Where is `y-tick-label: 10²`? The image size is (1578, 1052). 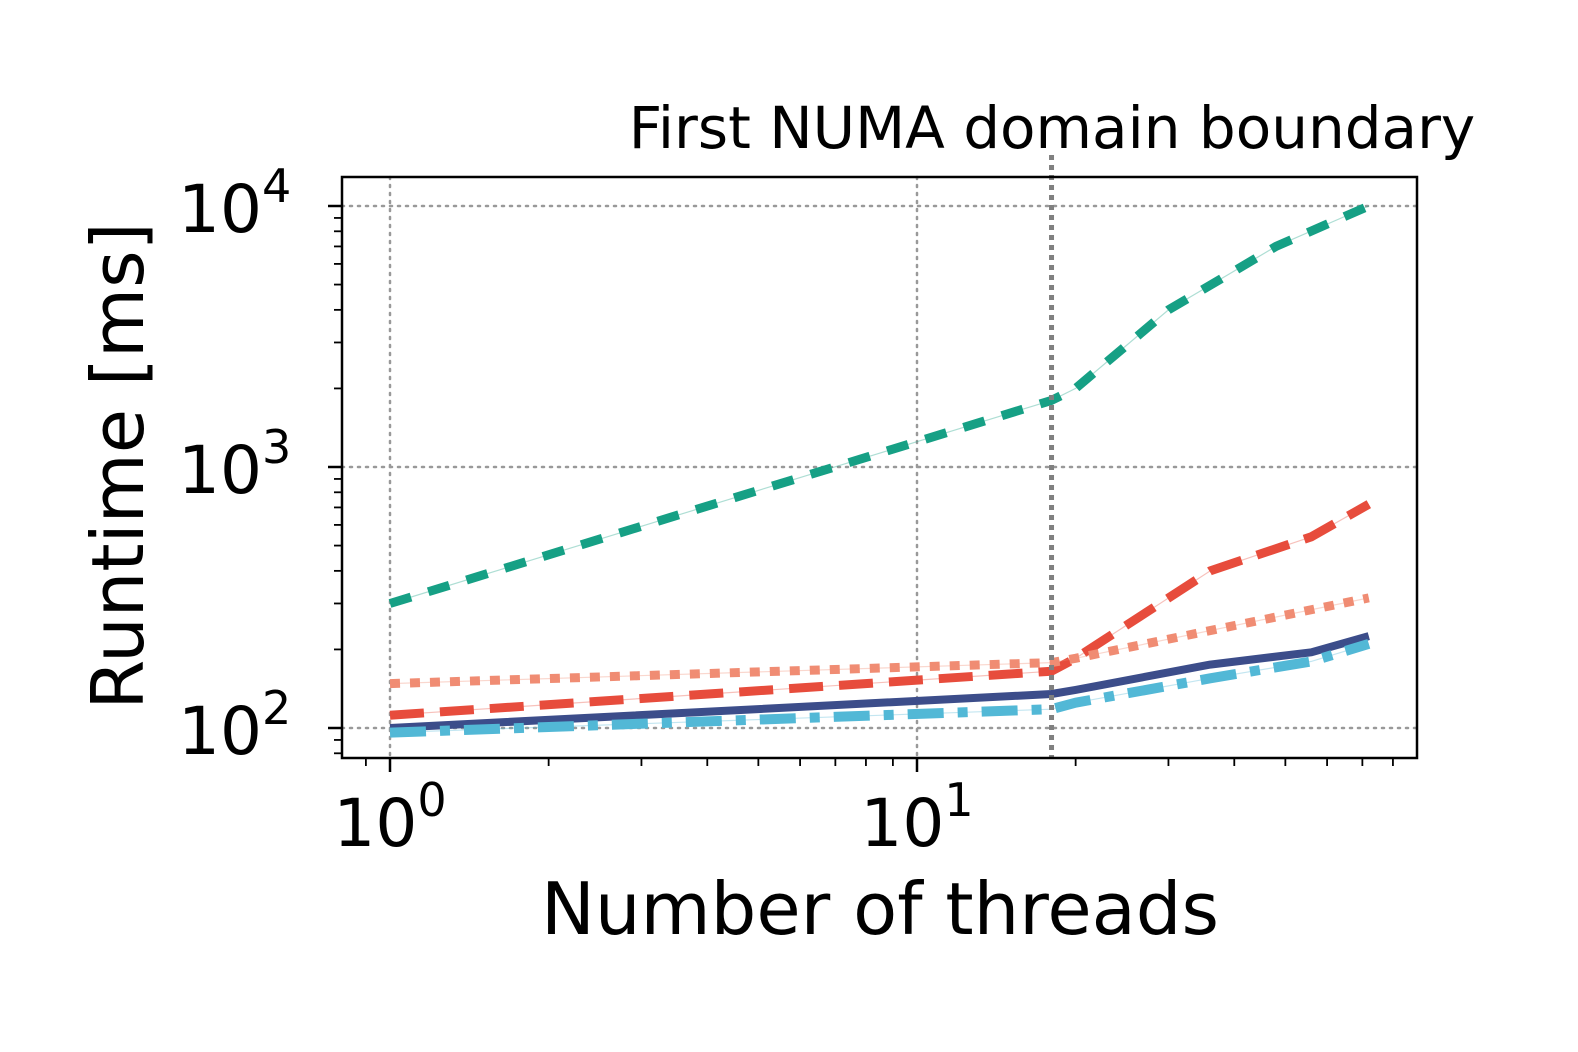
y-tick-label: 10² is located at coordinates (234, 725).